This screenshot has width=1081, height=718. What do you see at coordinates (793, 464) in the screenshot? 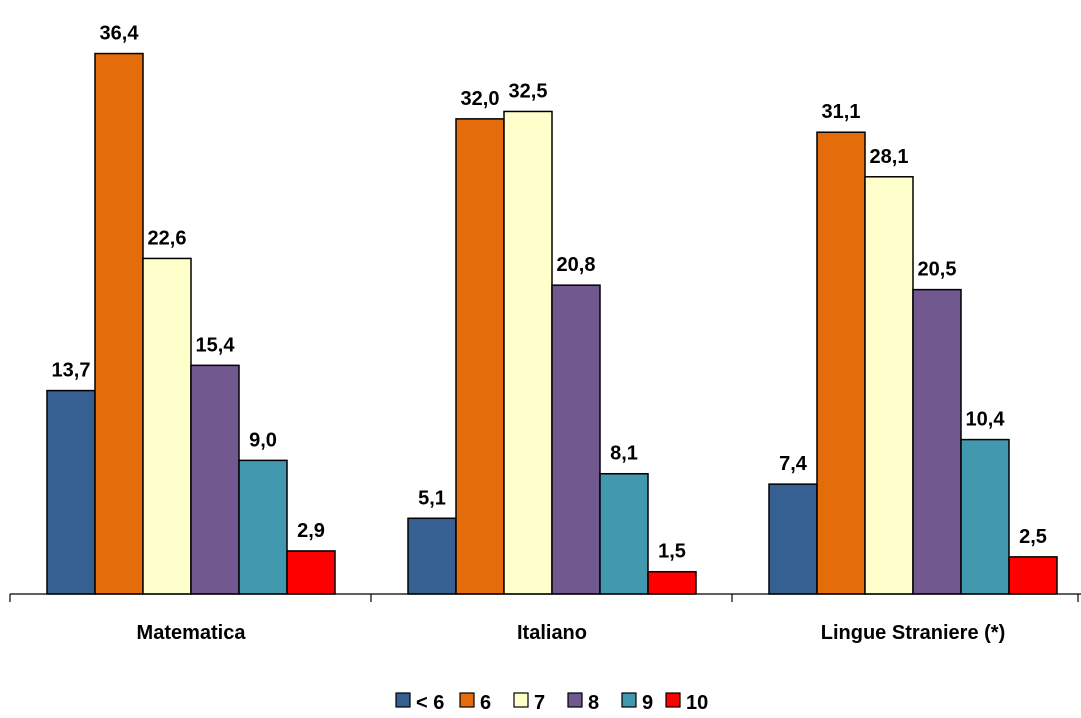
I see `data-label: 7,4` at bounding box center [793, 464].